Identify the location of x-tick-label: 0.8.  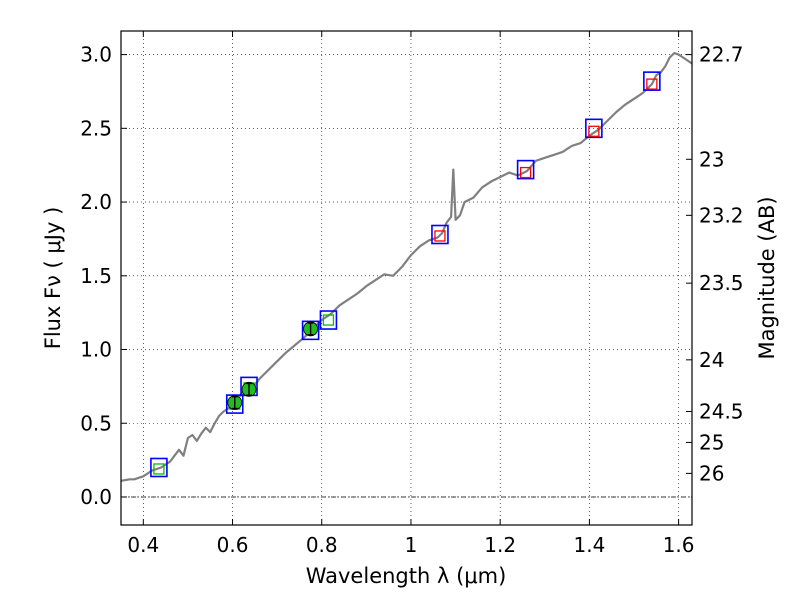
(322, 545).